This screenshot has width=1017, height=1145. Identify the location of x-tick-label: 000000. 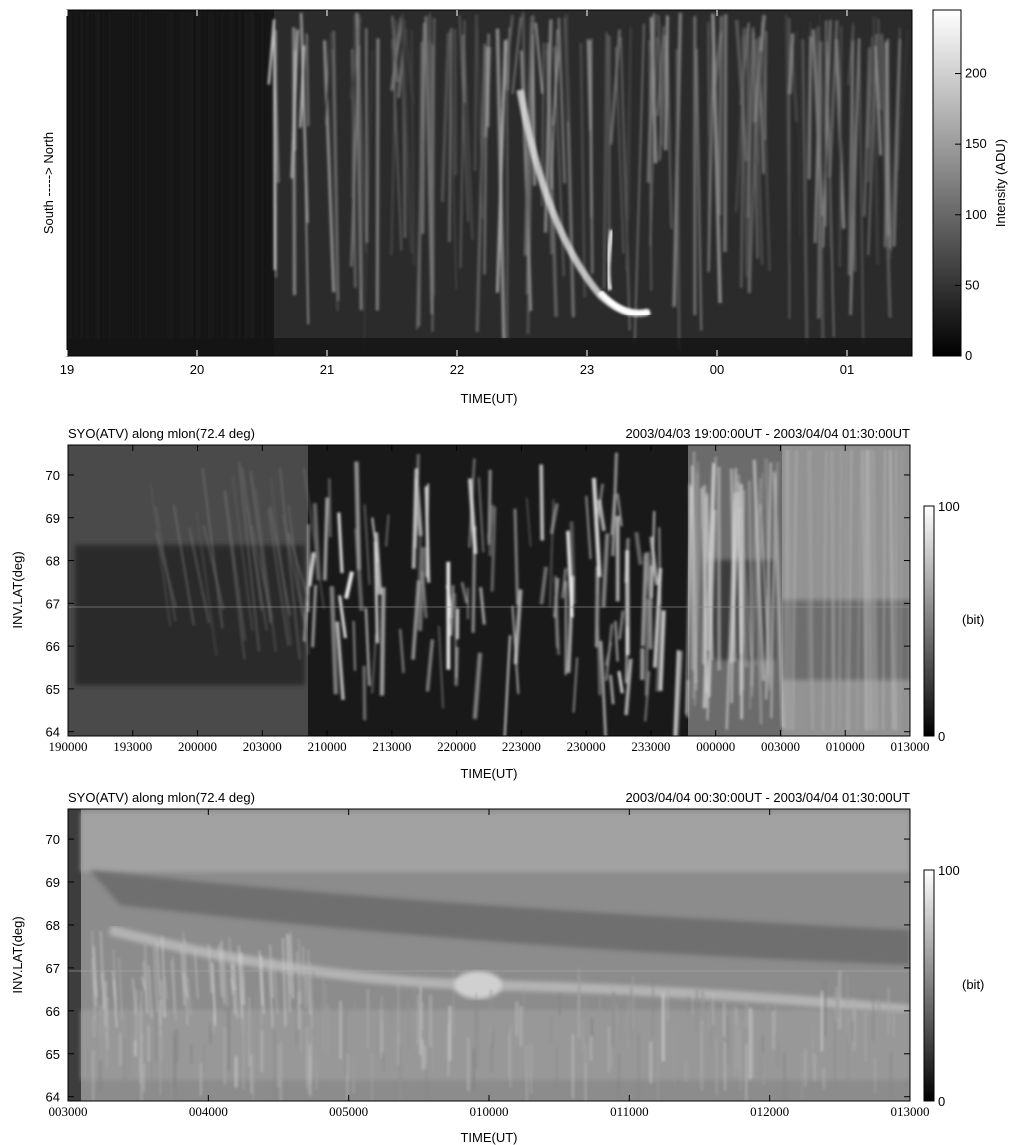
(715, 746).